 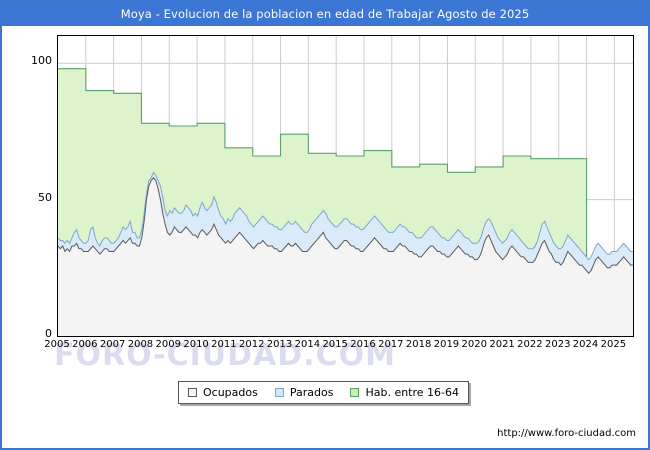 What do you see at coordinates (311, 392) in the screenshot?
I see `legend-label-parados: Parados` at bounding box center [311, 392].